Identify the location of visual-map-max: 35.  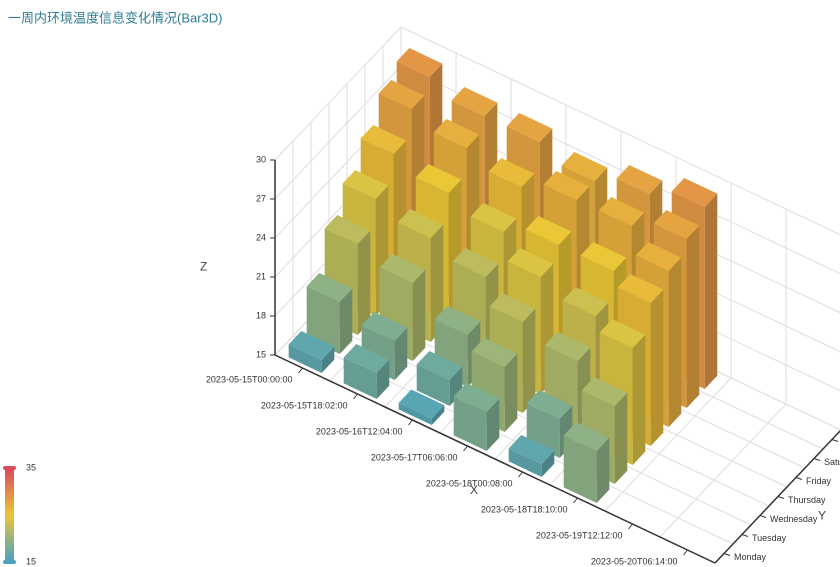
(31, 467).